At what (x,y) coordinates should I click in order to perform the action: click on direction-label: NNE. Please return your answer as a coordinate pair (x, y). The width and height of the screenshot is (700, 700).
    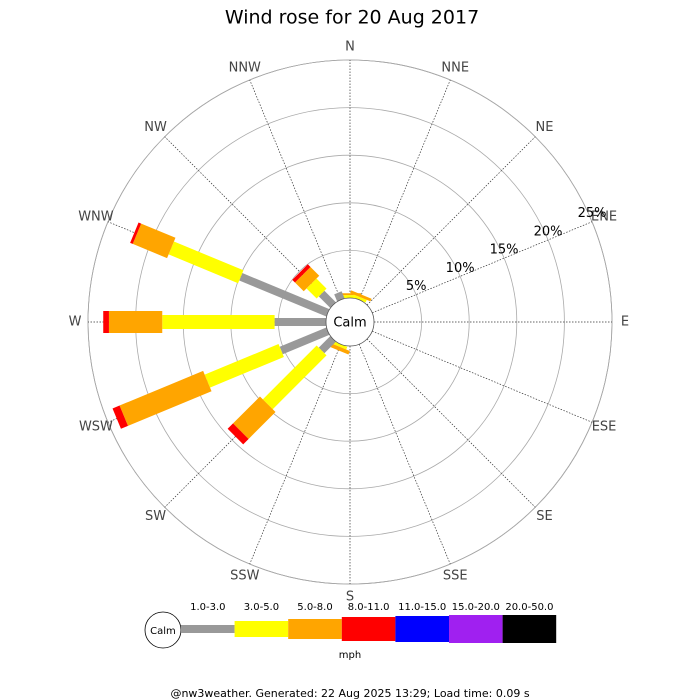
    Looking at the image, I should click on (455, 67).